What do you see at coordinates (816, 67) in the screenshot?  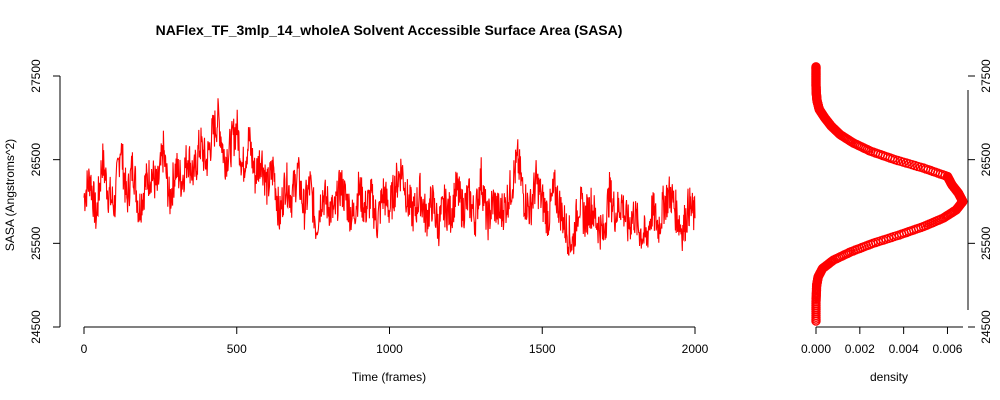 I see `density-point` at bounding box center [816, 67].